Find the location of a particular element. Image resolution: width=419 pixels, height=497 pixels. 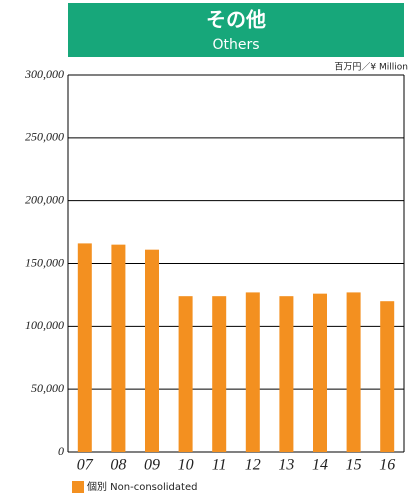

y-tick-label: 0 is located at coordinates (61, 451).